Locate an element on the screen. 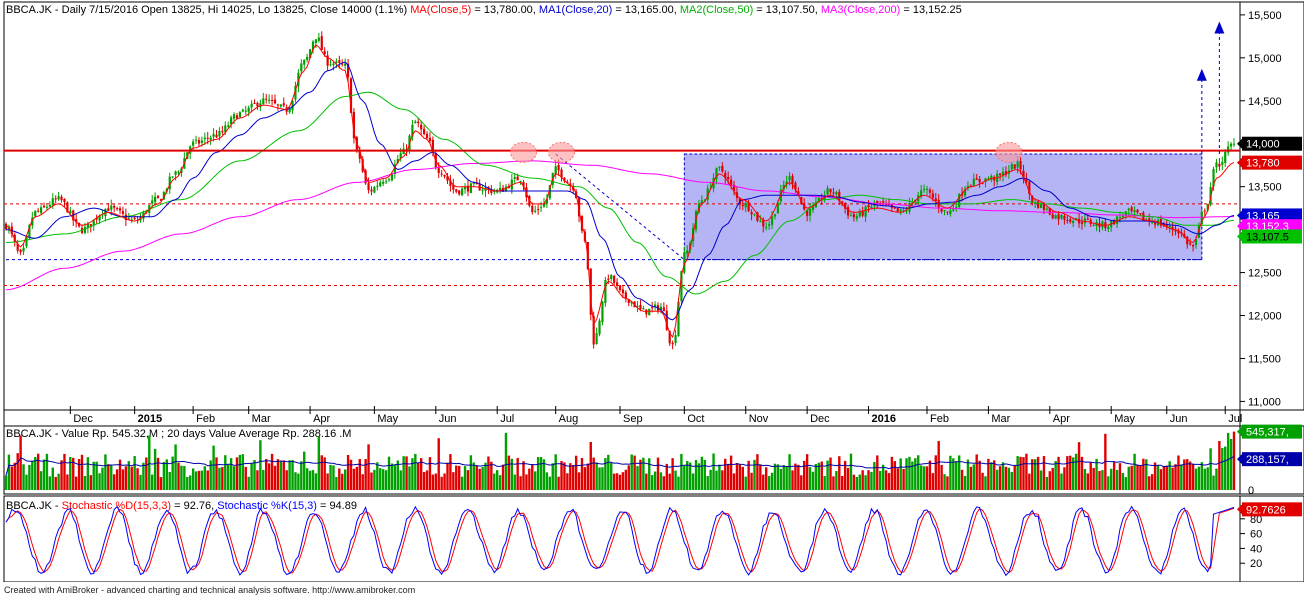 The height and width of the screenshot is (599, 1304). price-y-tick-label: 11,000 is located at coordinates (1264, 402).